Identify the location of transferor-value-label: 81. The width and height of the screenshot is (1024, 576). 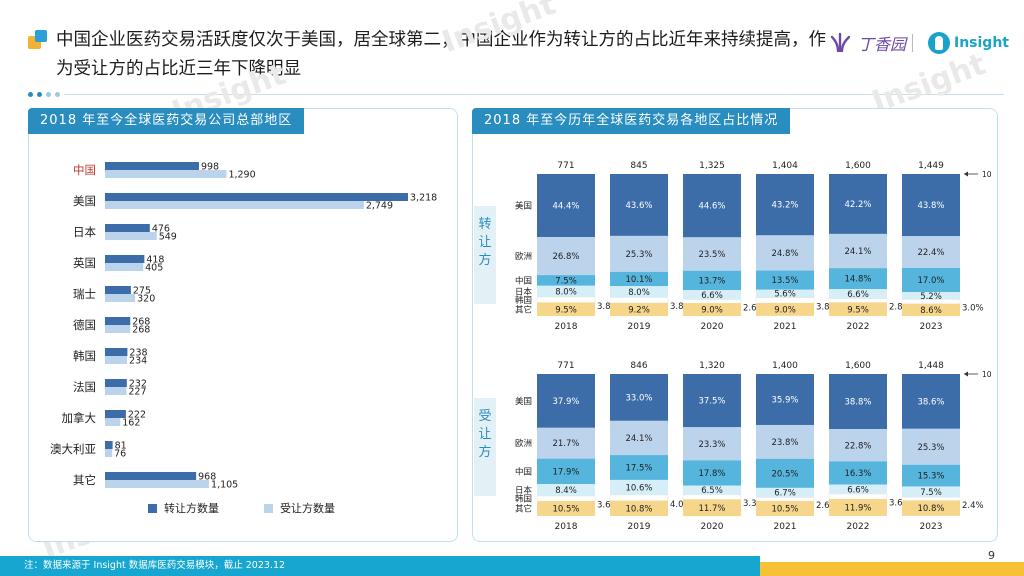
(121, 446).